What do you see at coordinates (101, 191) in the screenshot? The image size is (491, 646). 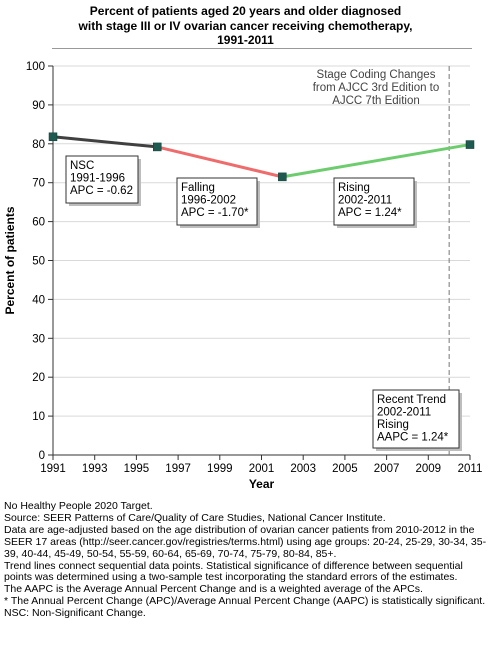 I see `annotation-text: APC = -0.62` at bounding box center [101, 191].